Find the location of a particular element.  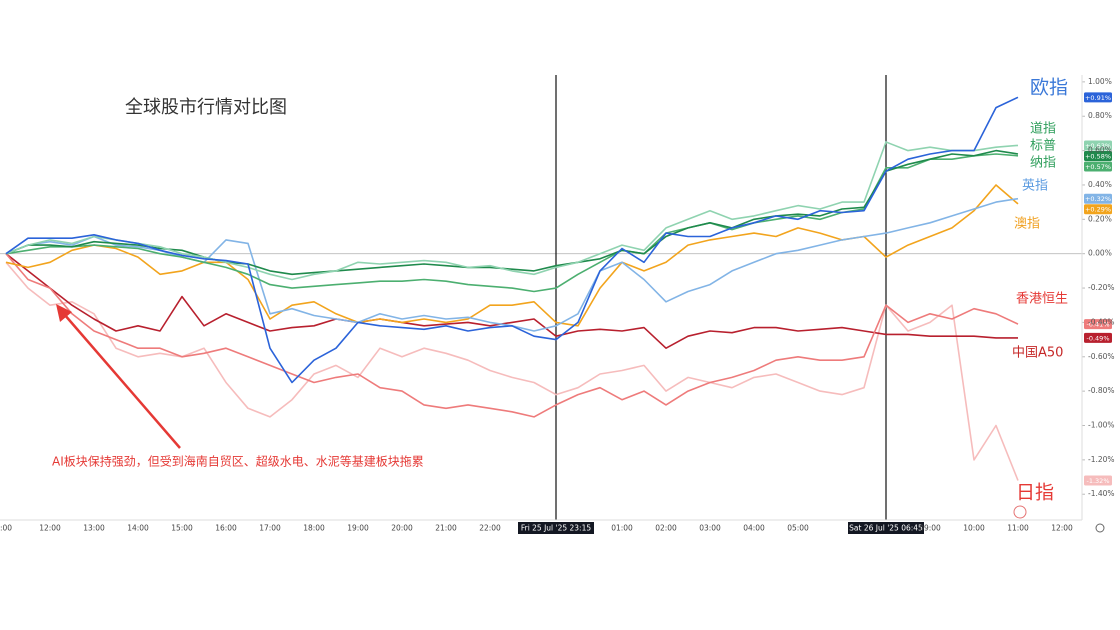

series-label: 纳指 is located at coordinates (1043, 163).